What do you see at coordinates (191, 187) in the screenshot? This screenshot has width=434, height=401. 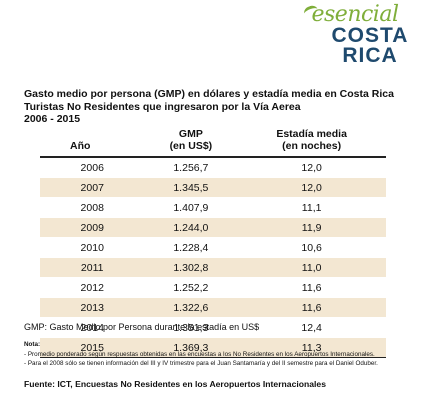 I see `cell-gmp: 1.345,5` at bounding box center [191, 187].